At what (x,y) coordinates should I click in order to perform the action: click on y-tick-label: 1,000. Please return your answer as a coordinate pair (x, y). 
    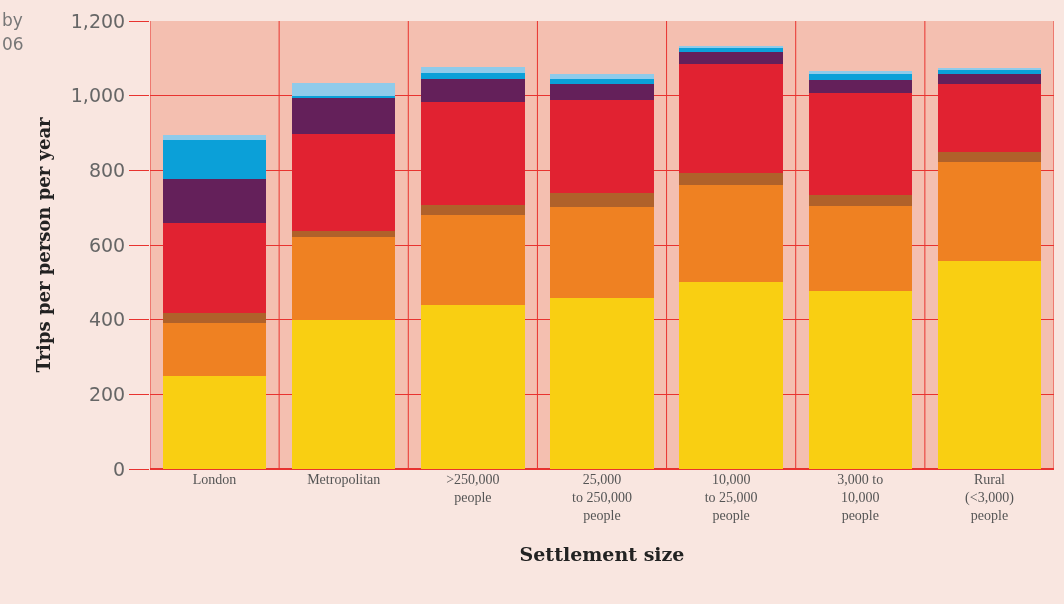
    Looking at the image, I should click on (98, 95).